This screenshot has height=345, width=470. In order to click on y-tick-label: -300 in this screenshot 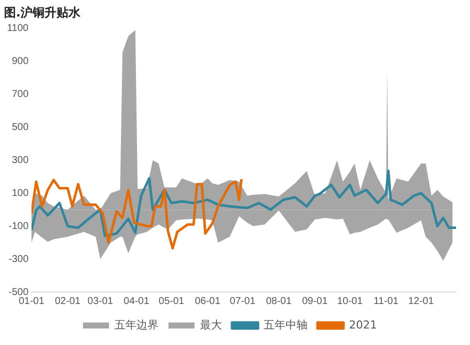, I will do `click(18, 259)`.